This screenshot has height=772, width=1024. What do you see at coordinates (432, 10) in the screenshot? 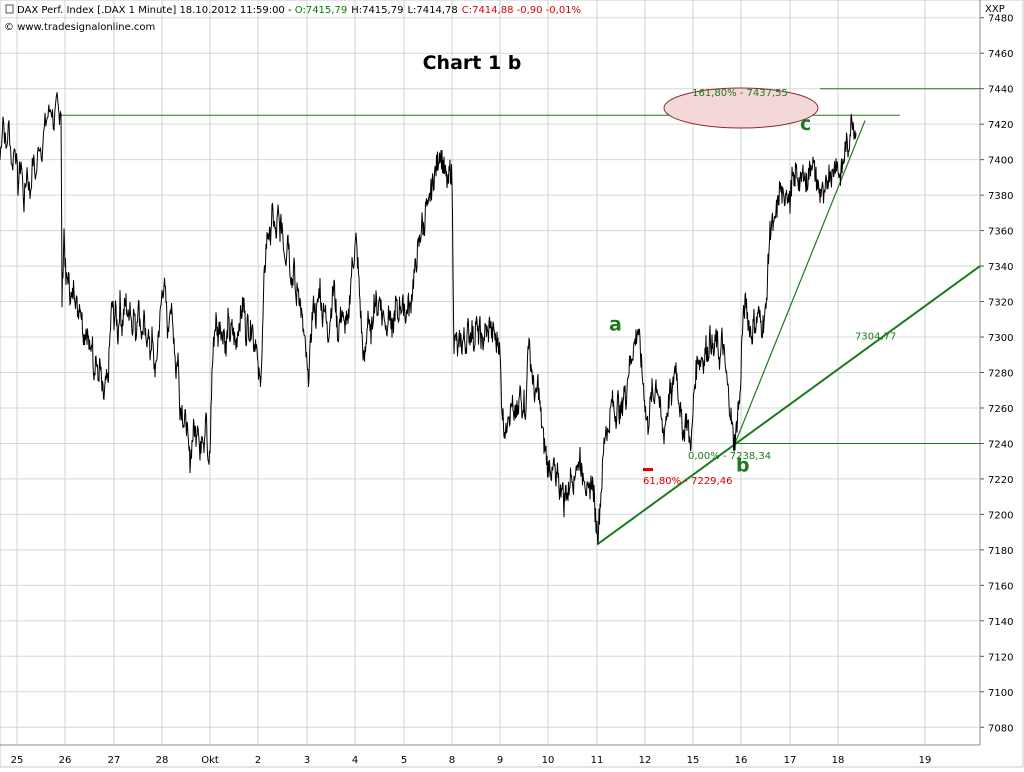
I see `header-low: L:7414,78` at bounding box center [432, 10].